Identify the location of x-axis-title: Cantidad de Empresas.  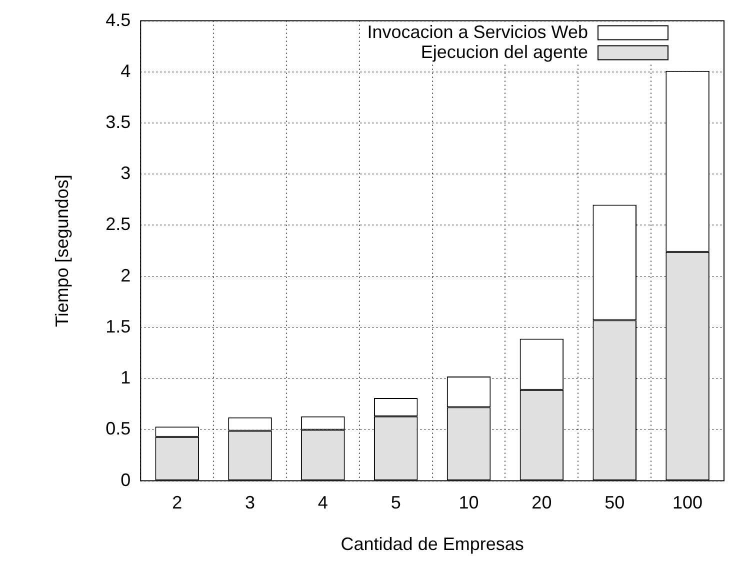
(432, 544).